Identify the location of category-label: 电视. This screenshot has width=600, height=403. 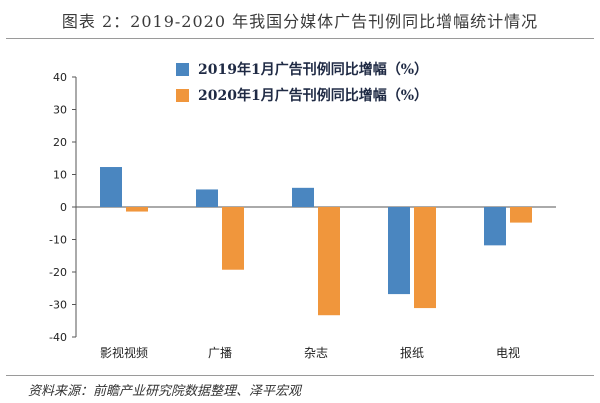
(508, 352).